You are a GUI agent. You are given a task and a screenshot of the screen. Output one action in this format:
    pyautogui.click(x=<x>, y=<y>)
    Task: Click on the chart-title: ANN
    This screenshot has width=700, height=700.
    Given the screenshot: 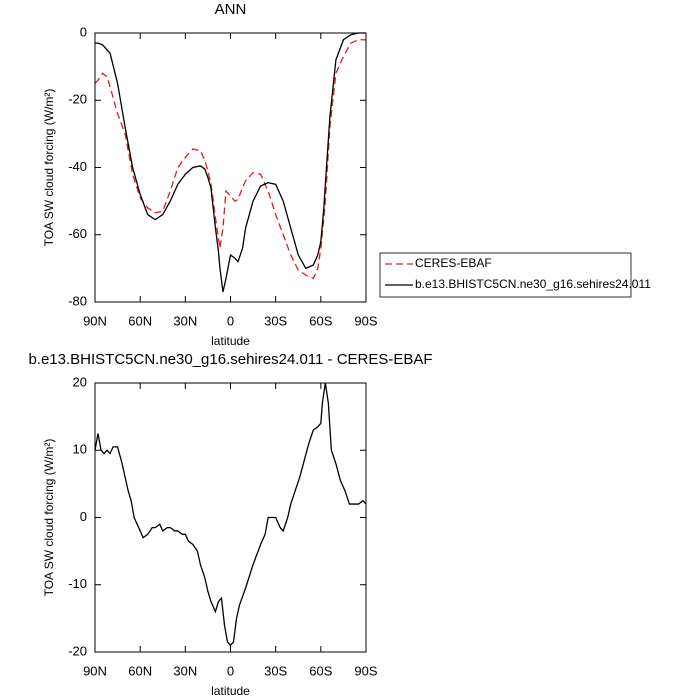 What is the action you would take?
    pyautogui.click(x=231, y=9)
    